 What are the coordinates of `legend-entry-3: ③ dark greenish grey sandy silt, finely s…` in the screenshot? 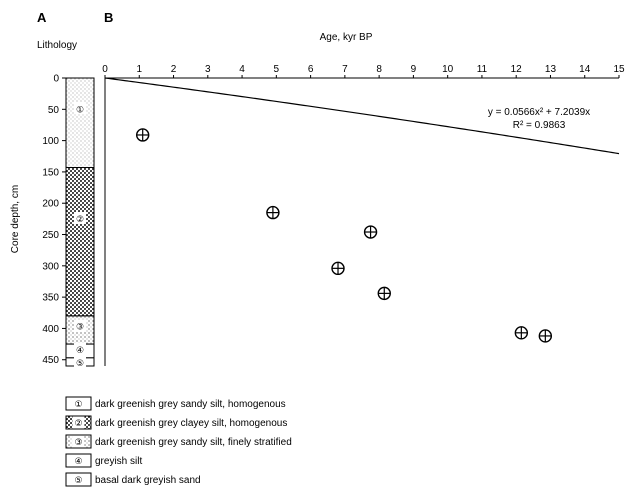 It's located at (178, 441).